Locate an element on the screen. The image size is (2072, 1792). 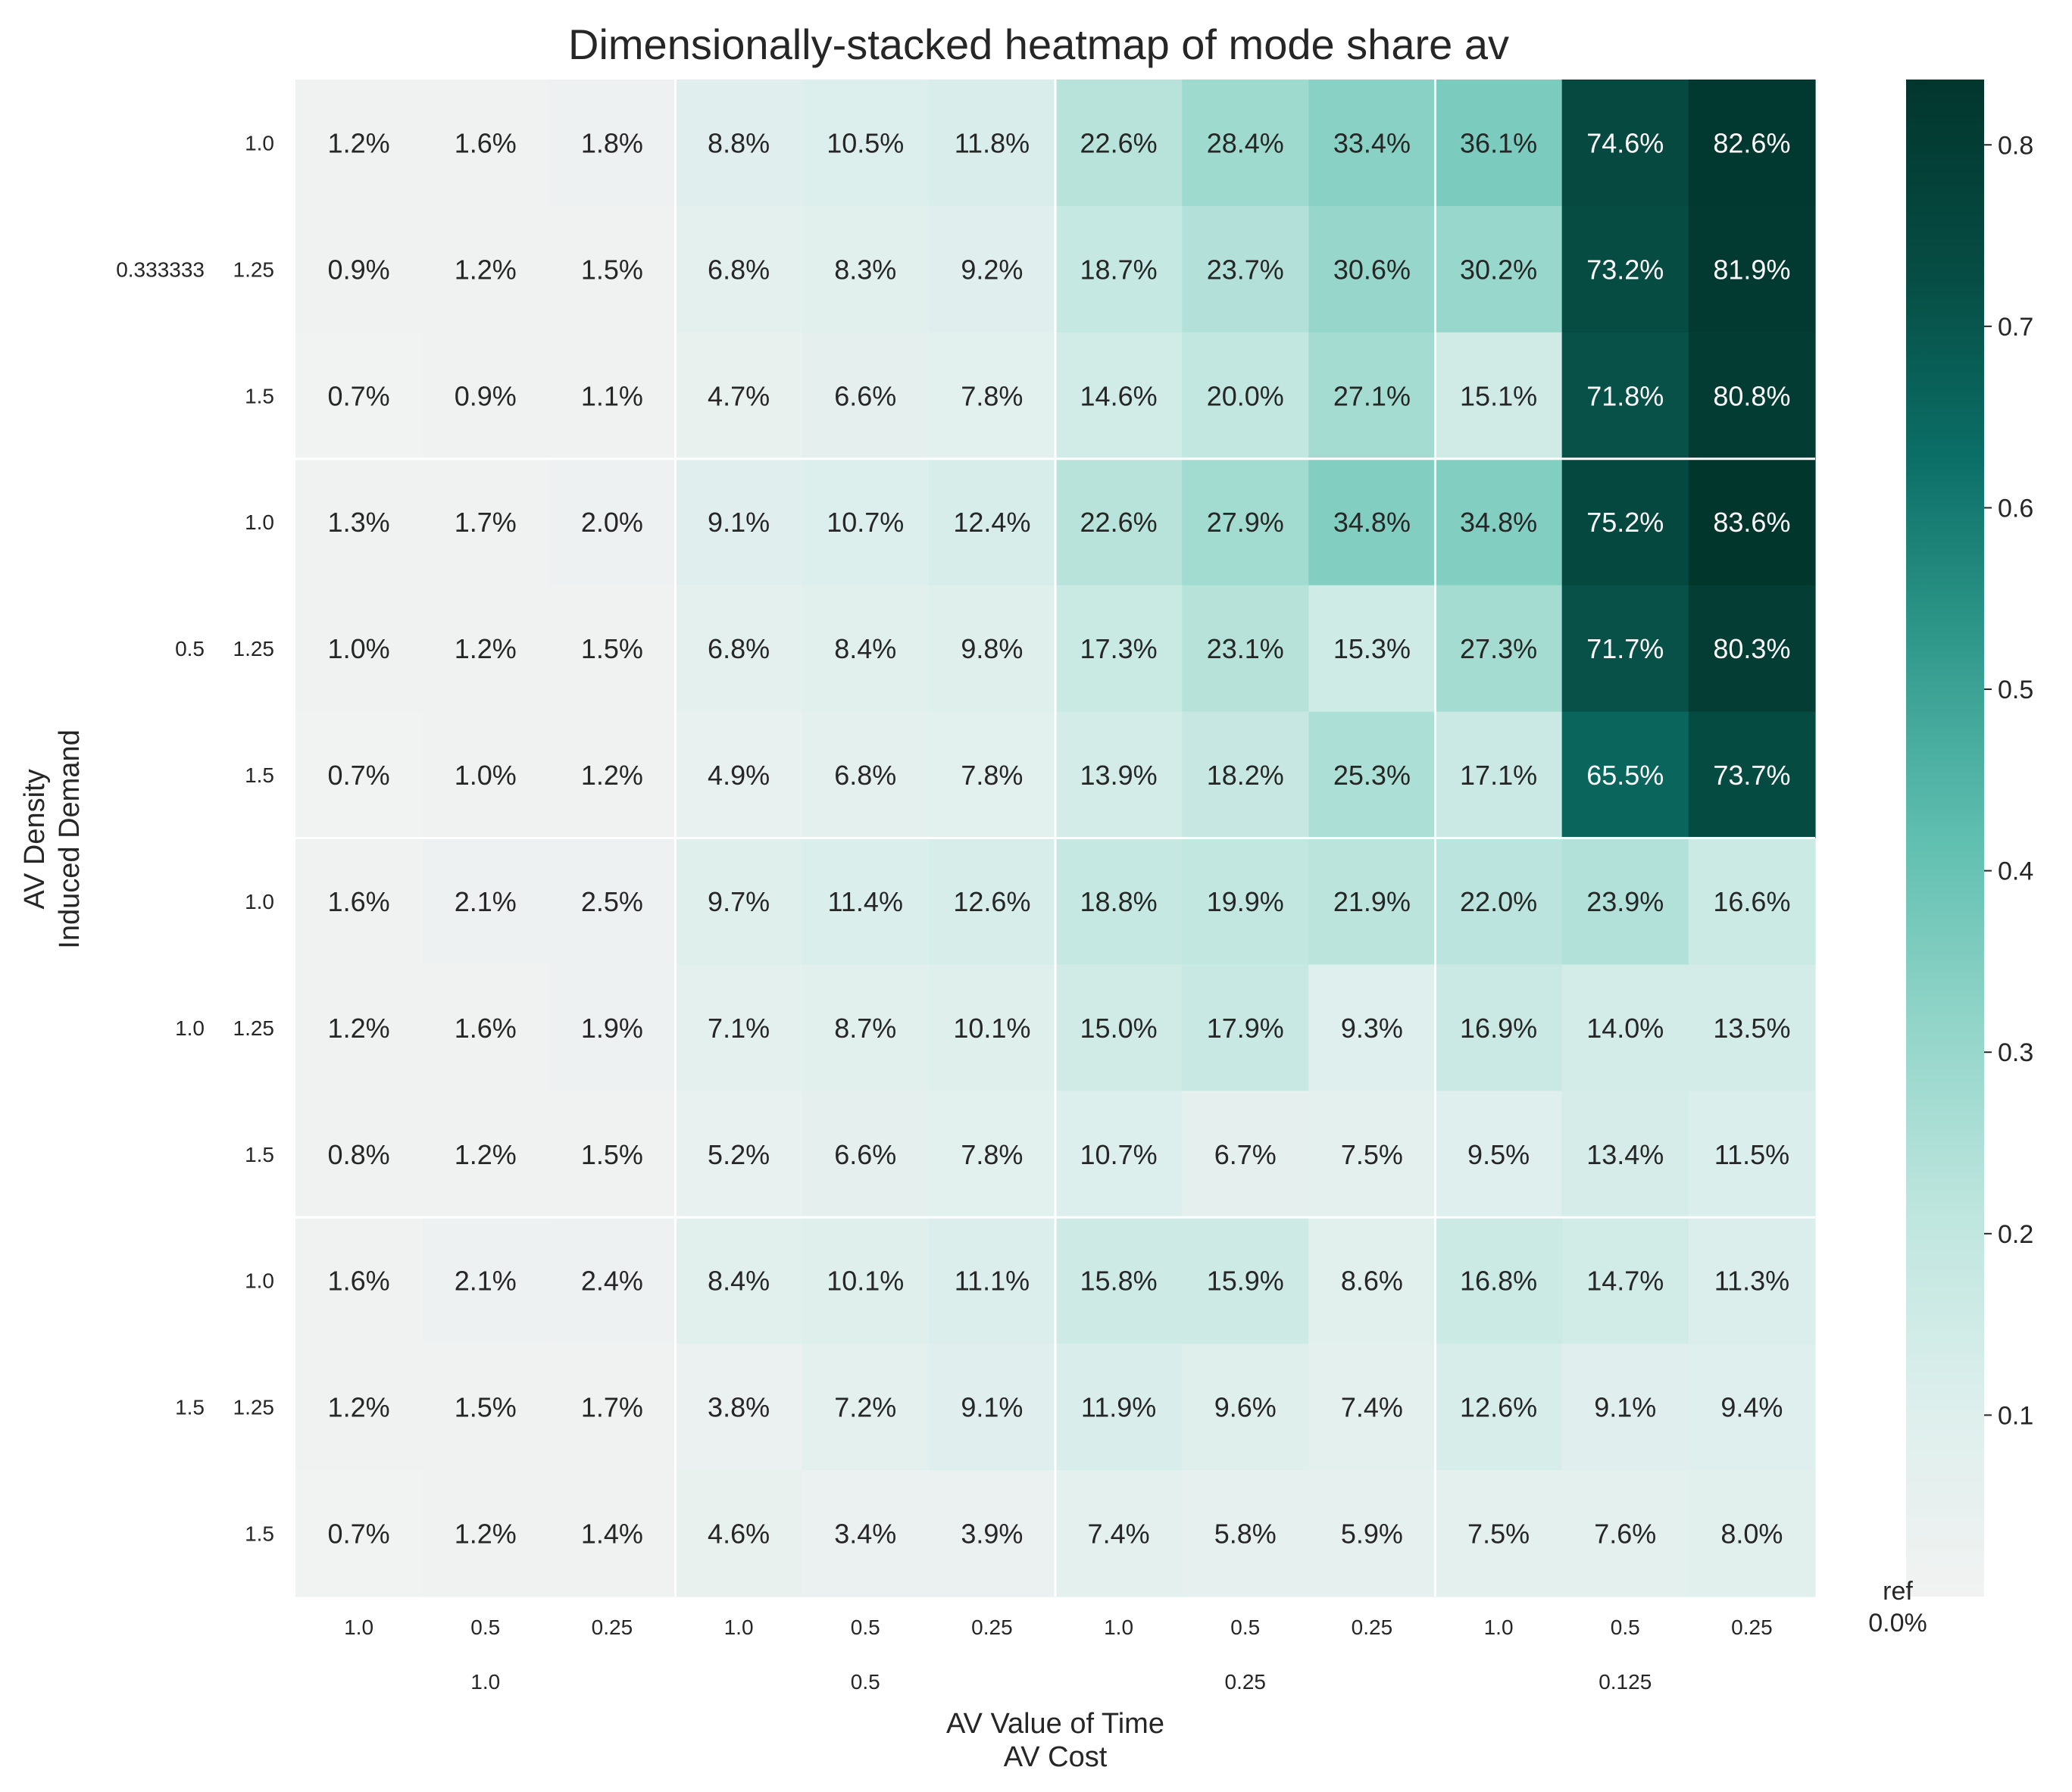
cell-value-label: 25.3% is located at coordinates (1372, 775).